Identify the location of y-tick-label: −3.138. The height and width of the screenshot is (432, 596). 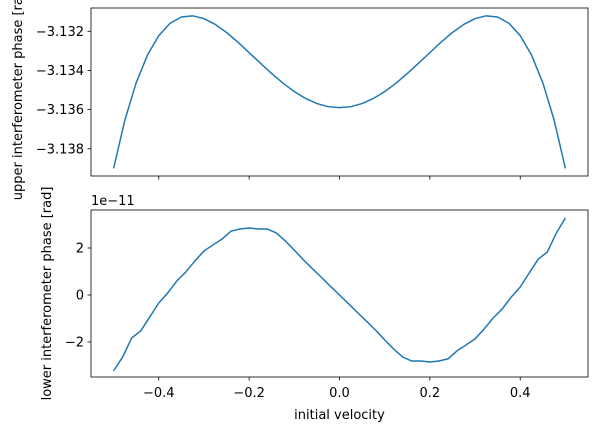
(60, 149).